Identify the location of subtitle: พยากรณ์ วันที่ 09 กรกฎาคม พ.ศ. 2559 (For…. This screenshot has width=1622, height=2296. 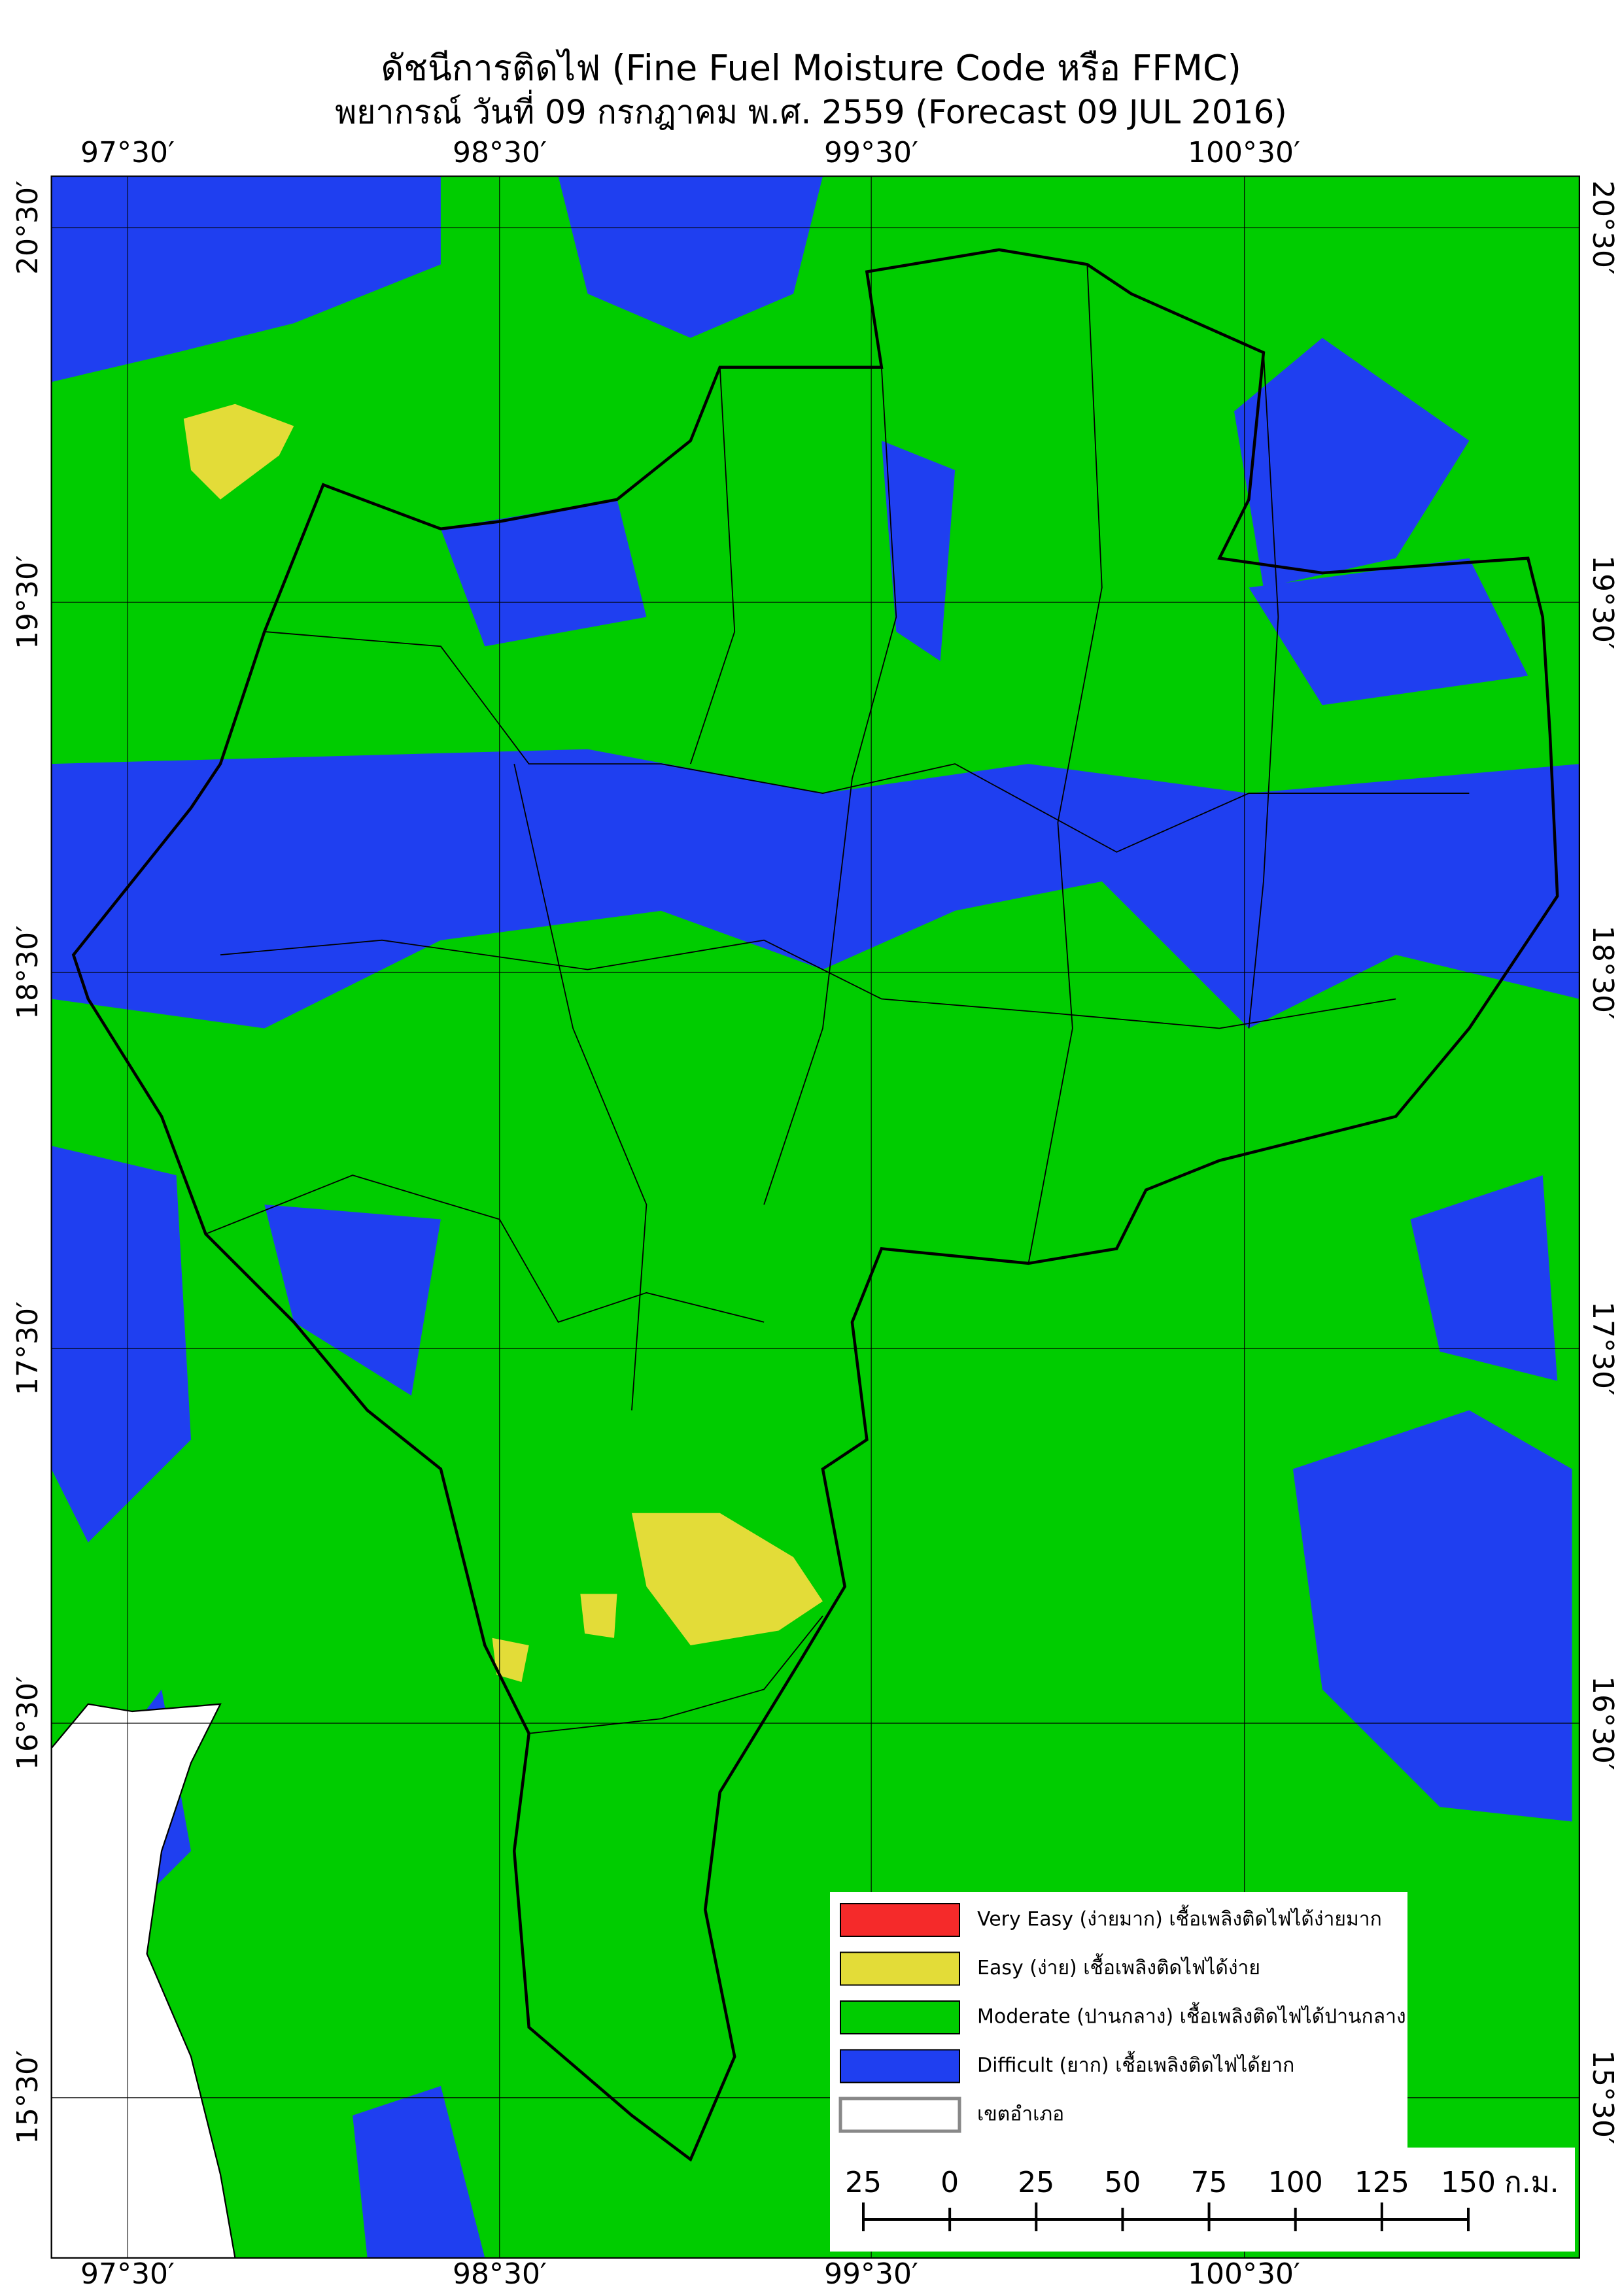
(811, 111).